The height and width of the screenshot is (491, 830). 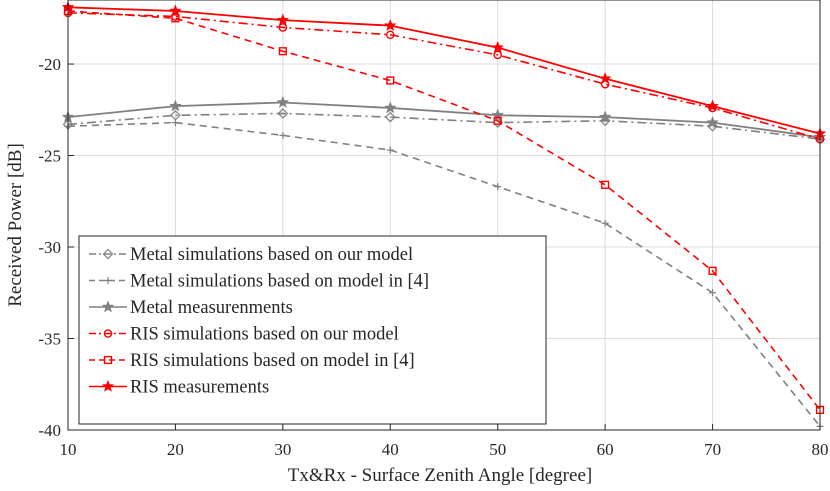 I want to click on legend-label: RIS simulations based on our model, so click(x=264, y=335).